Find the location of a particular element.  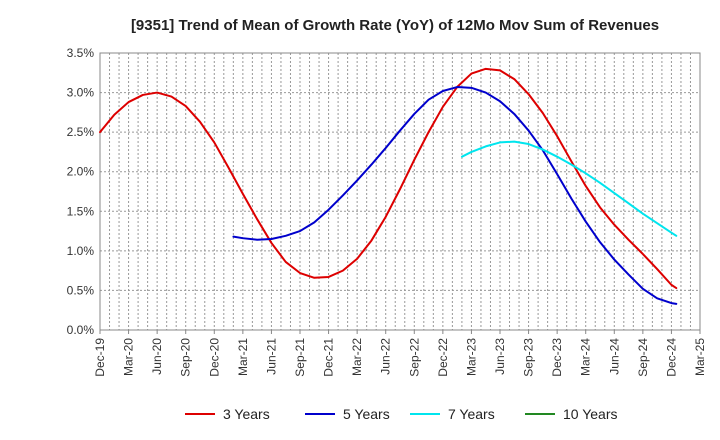

x-tick-label: Sep-20 is located at coordinates (186, 357).